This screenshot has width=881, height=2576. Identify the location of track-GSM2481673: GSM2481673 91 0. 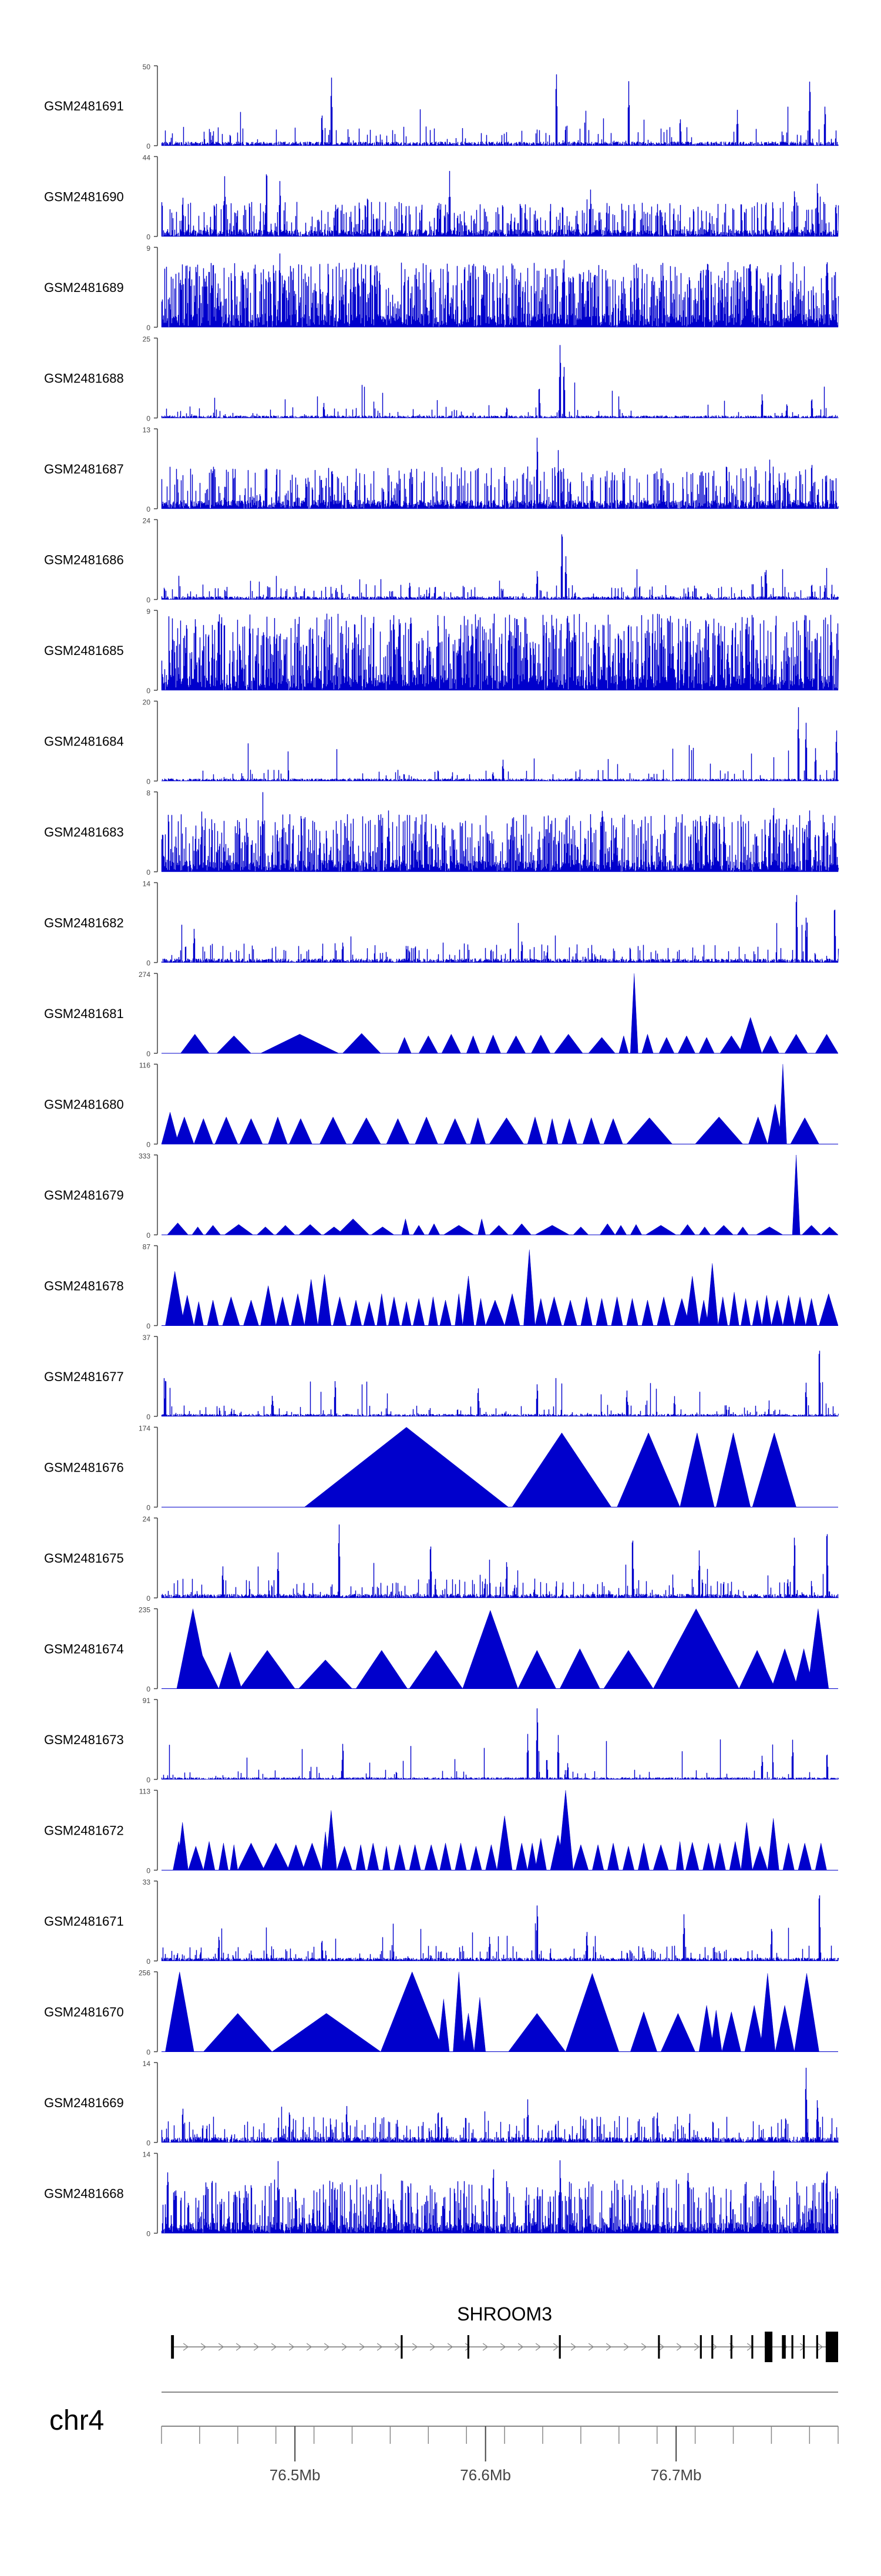
(441, 1741).